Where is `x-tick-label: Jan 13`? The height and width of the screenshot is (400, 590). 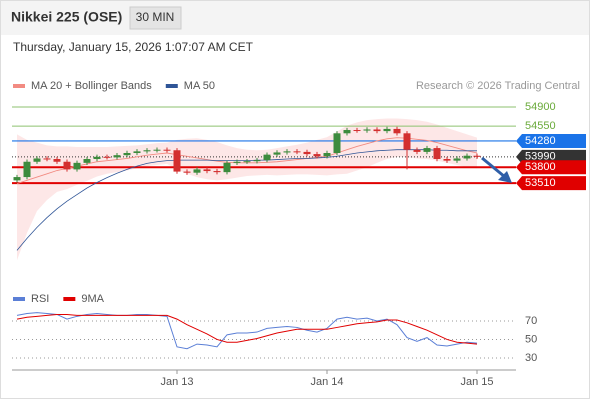 x-tick-label: Jan 13 is located at coordinates (176, 382).